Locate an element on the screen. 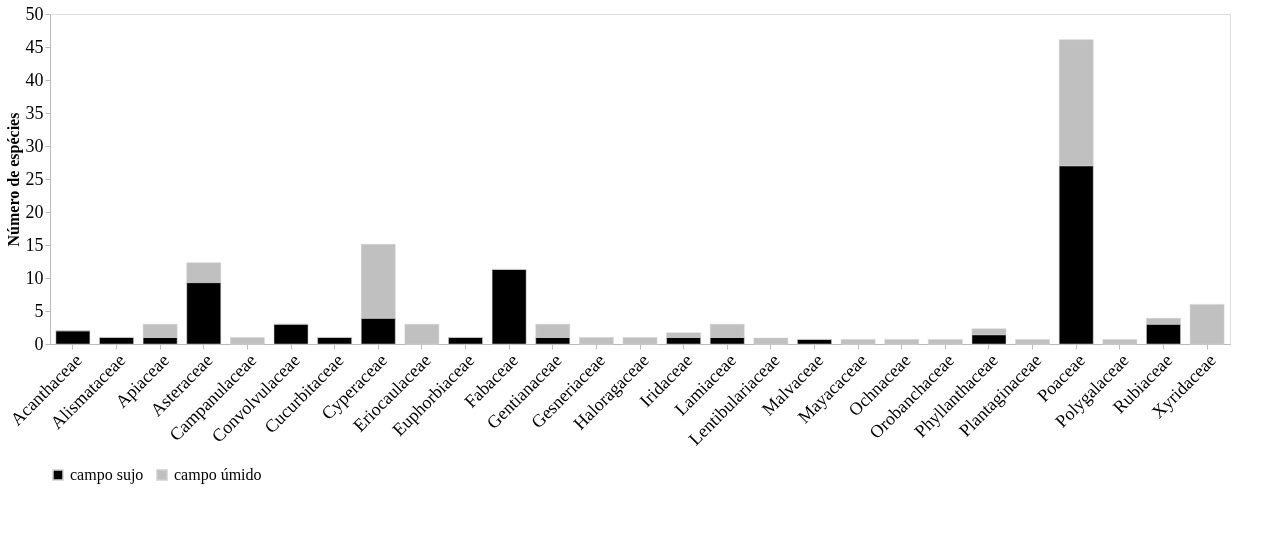 Image resolution: width=1277 pixels, height=549 pixels. legend-label: campo úmido is located at coordinates (218, 475).